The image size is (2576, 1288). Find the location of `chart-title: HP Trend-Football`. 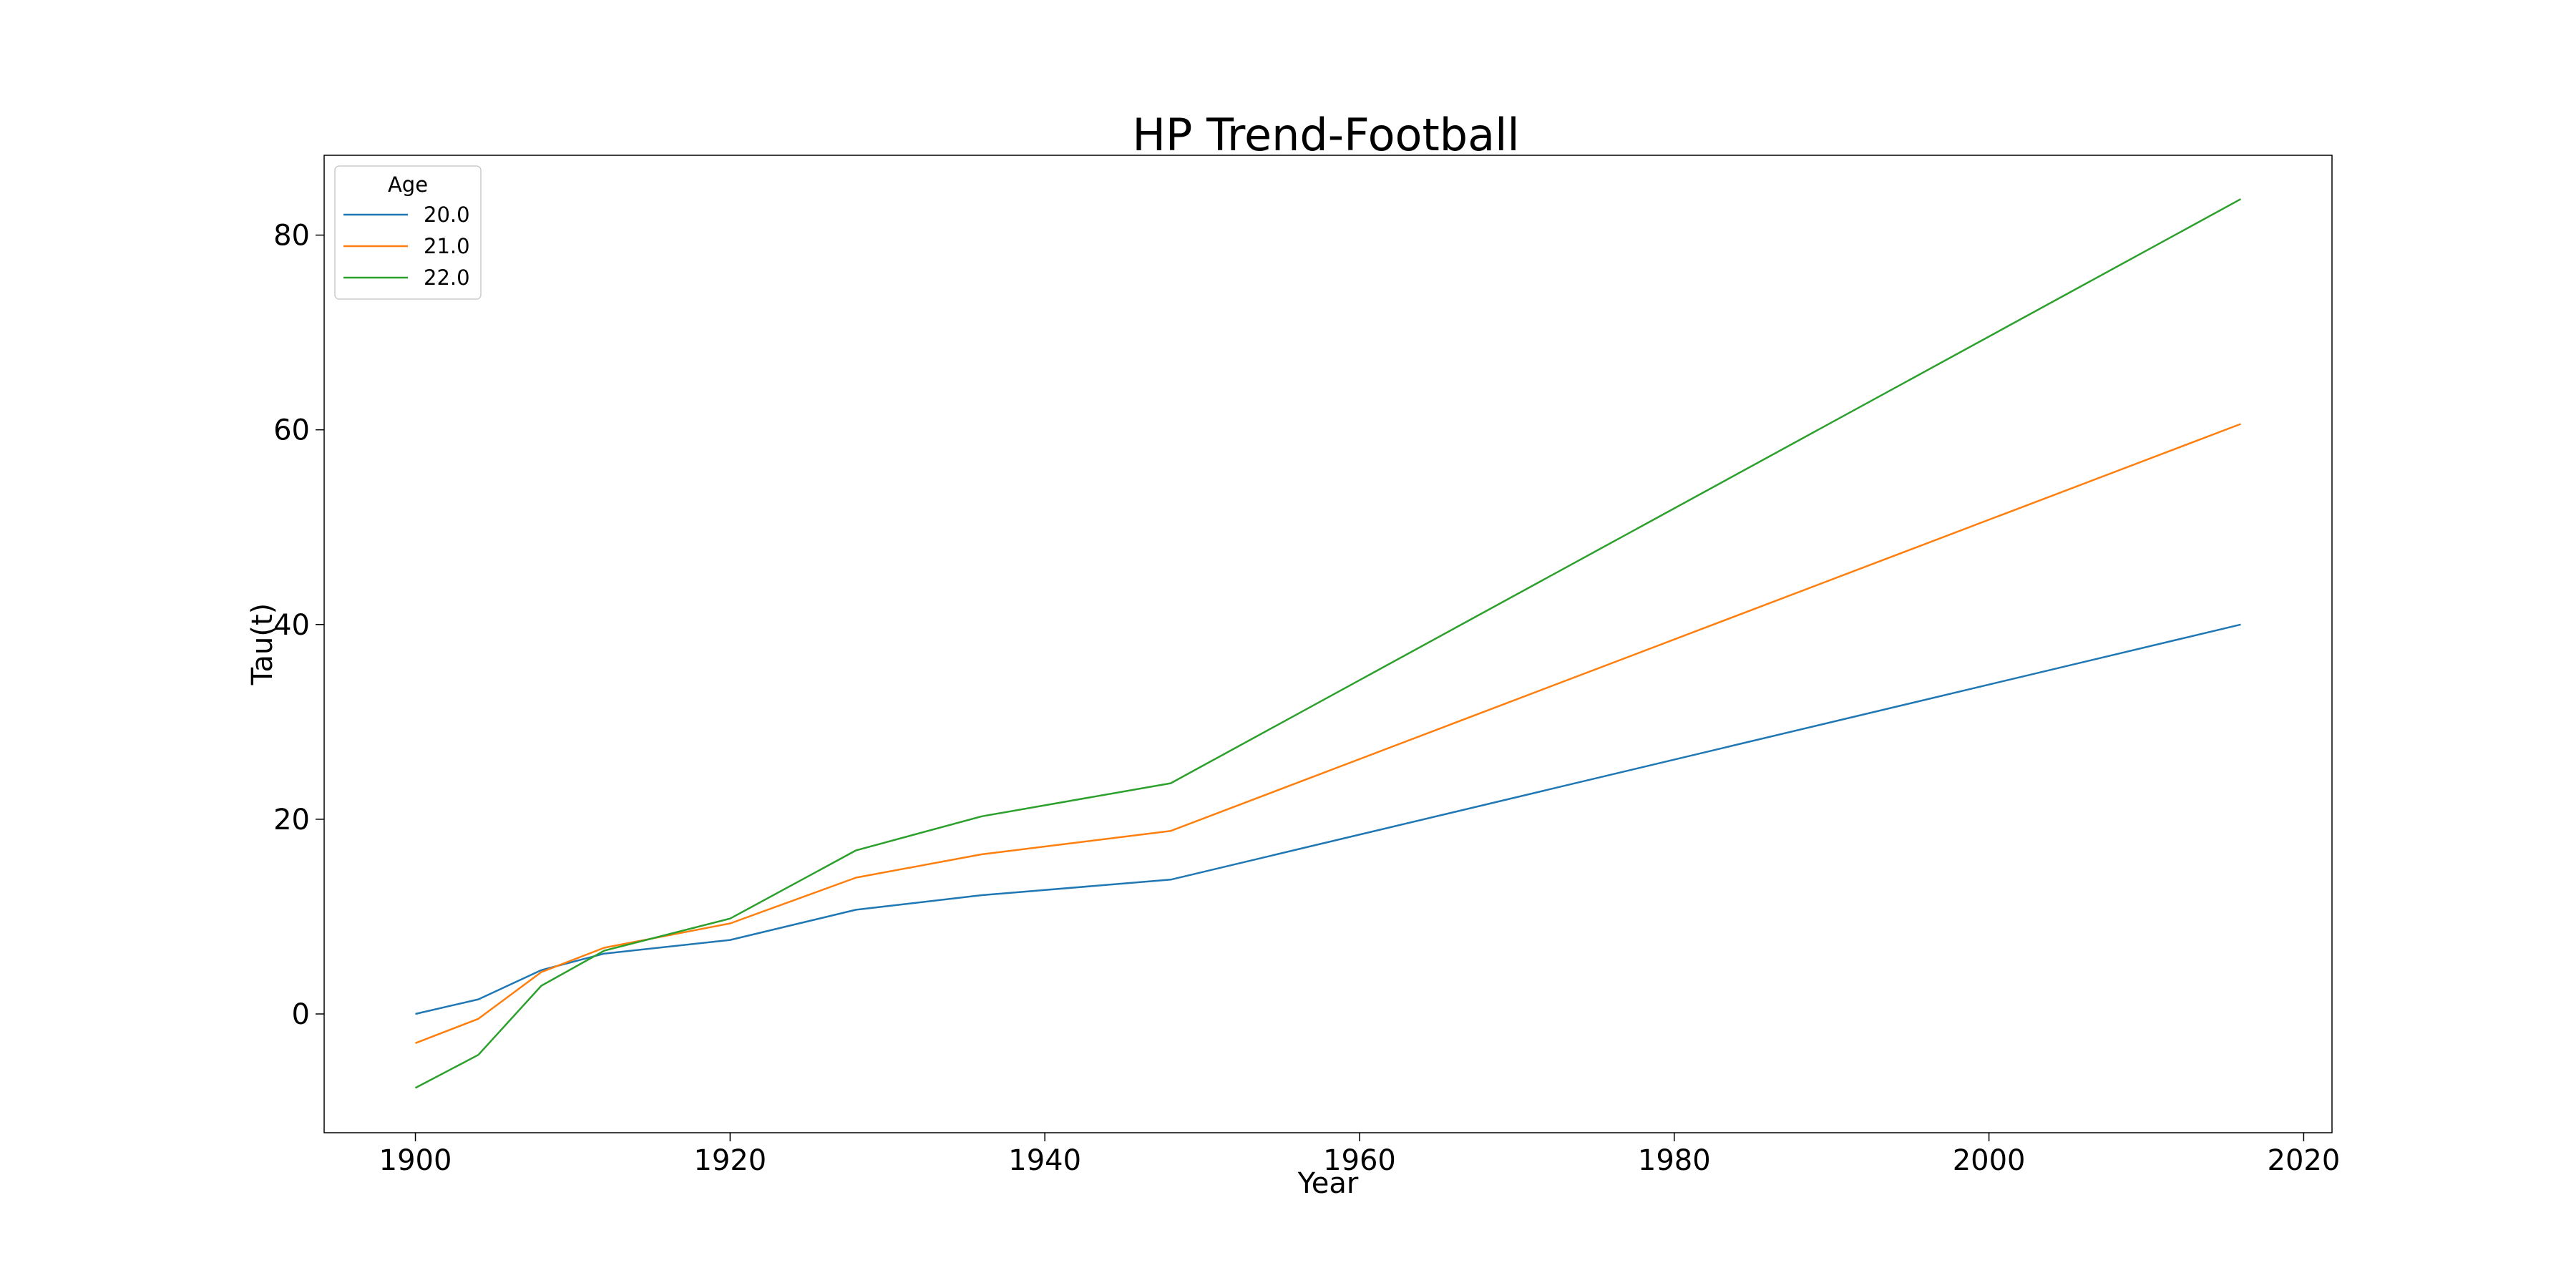

chart-title: HP Trend-Football is located at coordinates (1325, 135).